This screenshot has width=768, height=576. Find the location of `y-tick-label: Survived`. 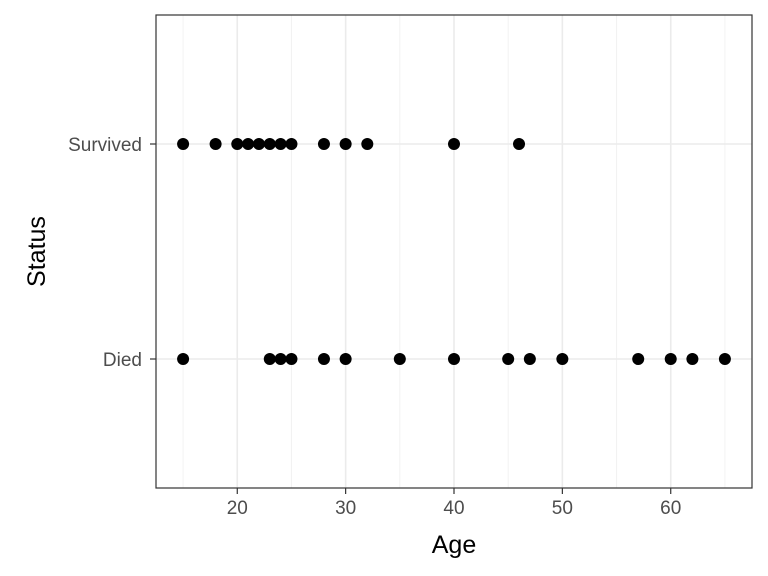

y-tick-label: Survived is located at coordinates (105, 145).